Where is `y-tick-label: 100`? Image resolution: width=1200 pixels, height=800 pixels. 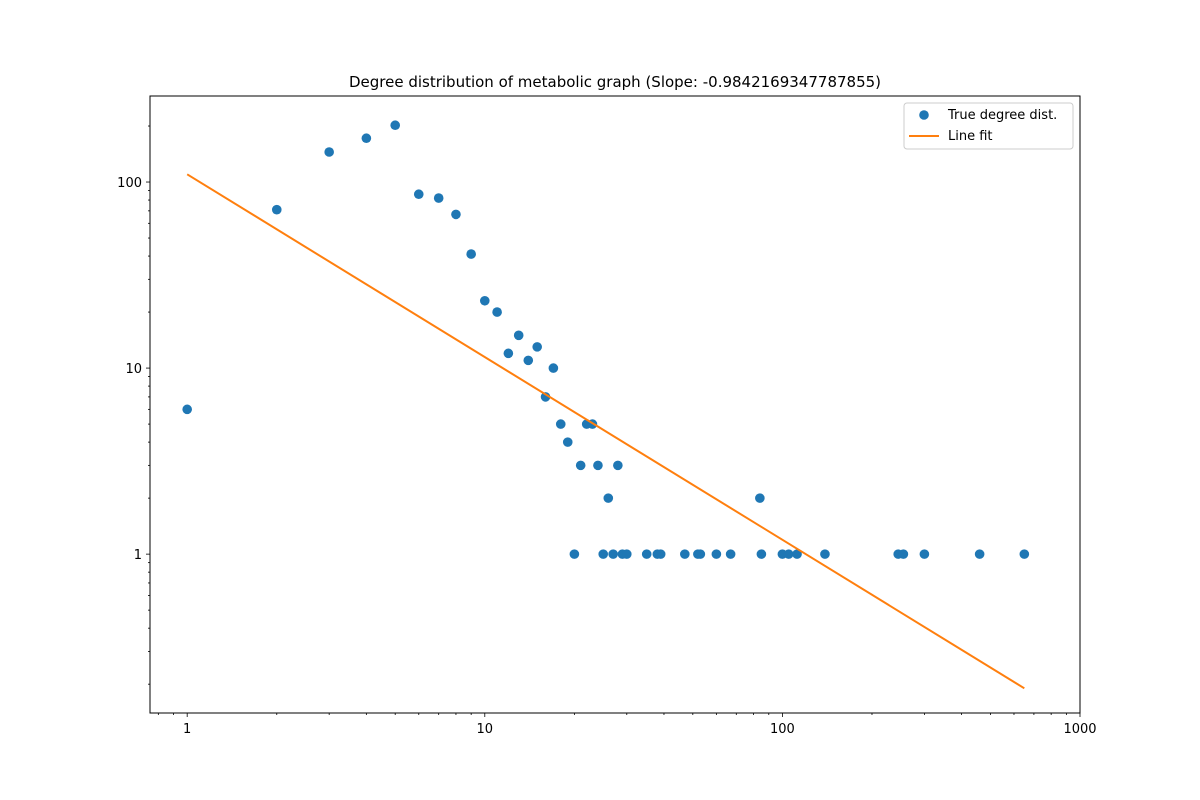
y-tick-label: 100 is located at coordinates (129, 183).